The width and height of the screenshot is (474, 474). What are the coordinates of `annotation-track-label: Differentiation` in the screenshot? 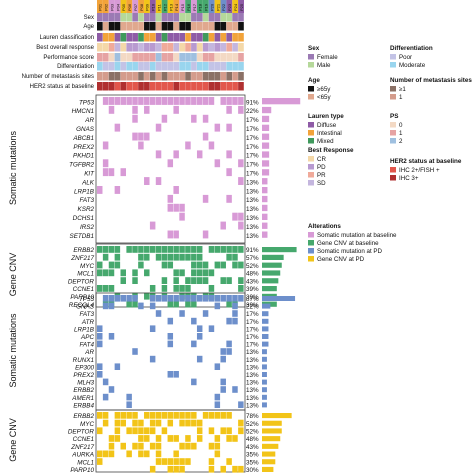 It's located at (75, 67).